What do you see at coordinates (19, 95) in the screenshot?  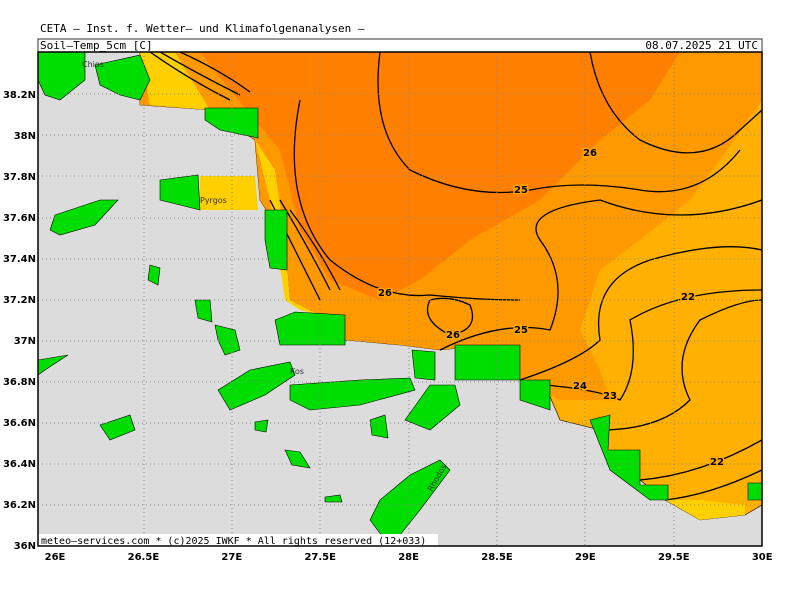 I see `lat-label: 38.2N` at bounding box center [19, 95].